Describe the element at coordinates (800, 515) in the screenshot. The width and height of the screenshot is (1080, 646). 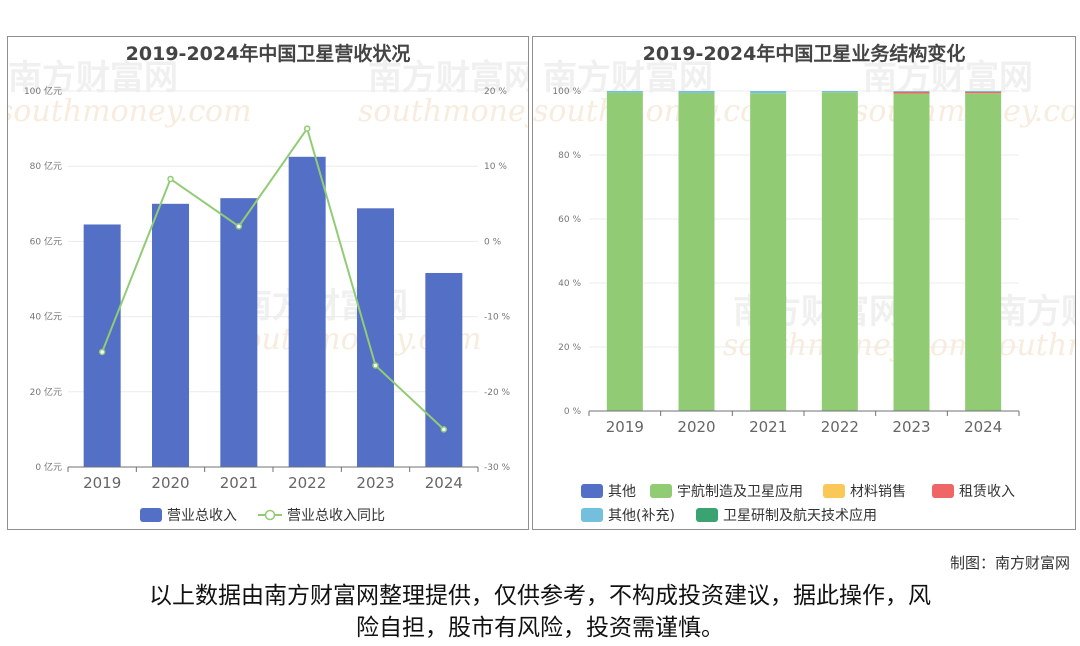
I see `legend-label: 卫星研制及航天技术应用` at that location.